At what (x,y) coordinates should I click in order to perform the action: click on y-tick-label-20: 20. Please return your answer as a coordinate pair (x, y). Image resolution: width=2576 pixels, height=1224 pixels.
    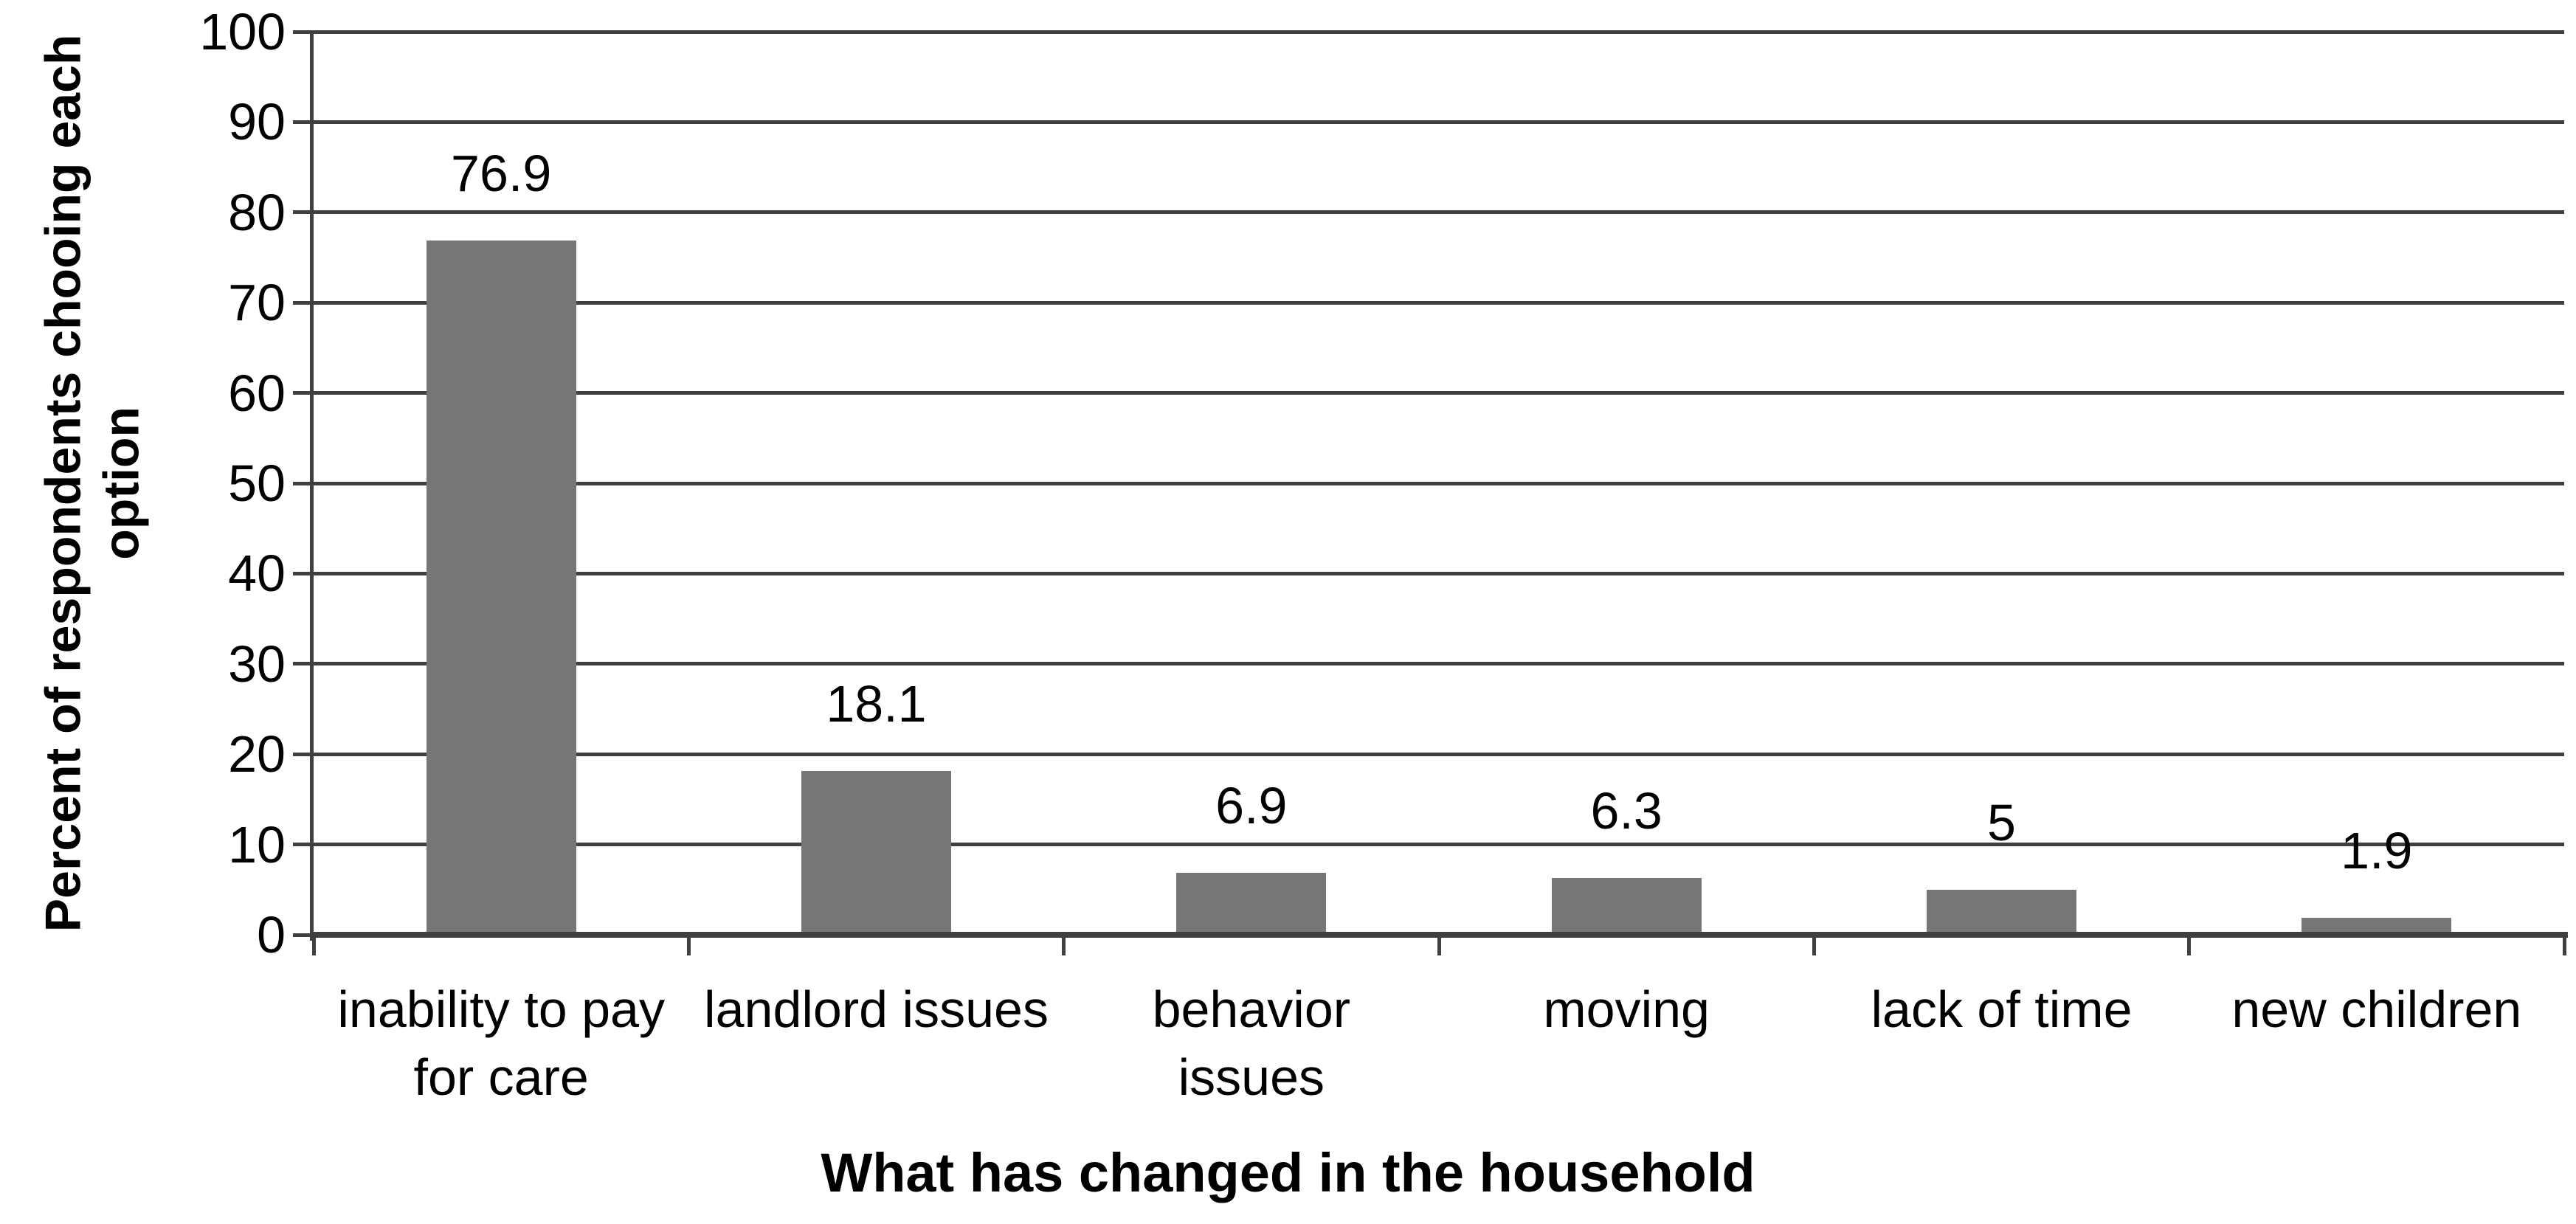
    Looking at the image, I should click on (257, 754).